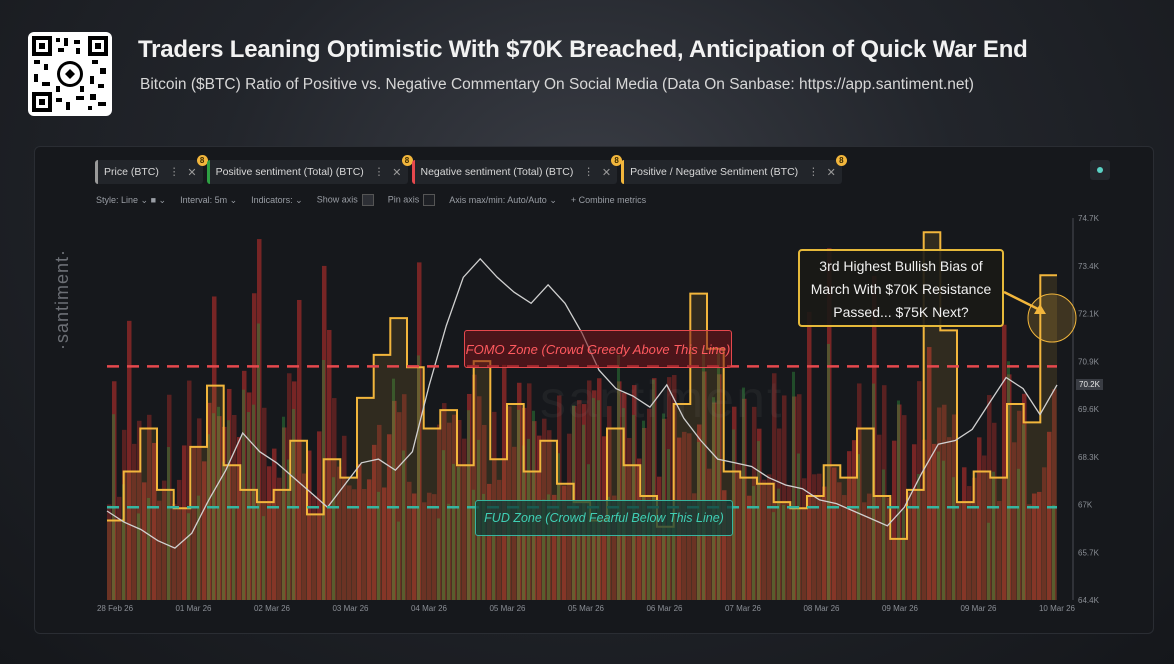 The height and width of the screenshot is (664, 1174). What do you see at coordinates (608, 200) in the screenshot?
I see `combine-metrics-button: + Combine metrics` at bounding box center [608, 200].